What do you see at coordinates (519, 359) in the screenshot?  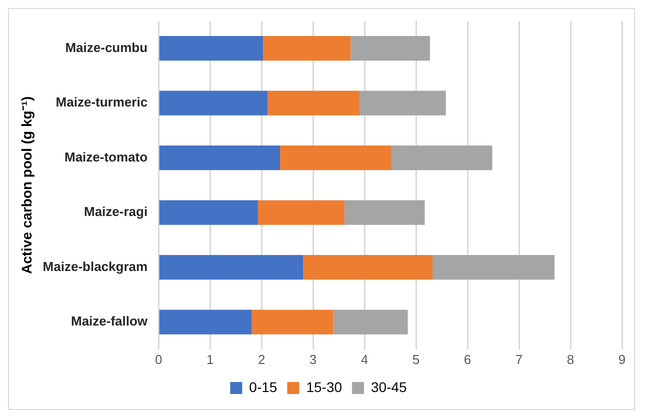 I see `x-tick-label: 7` at bounding box center [519, 359].